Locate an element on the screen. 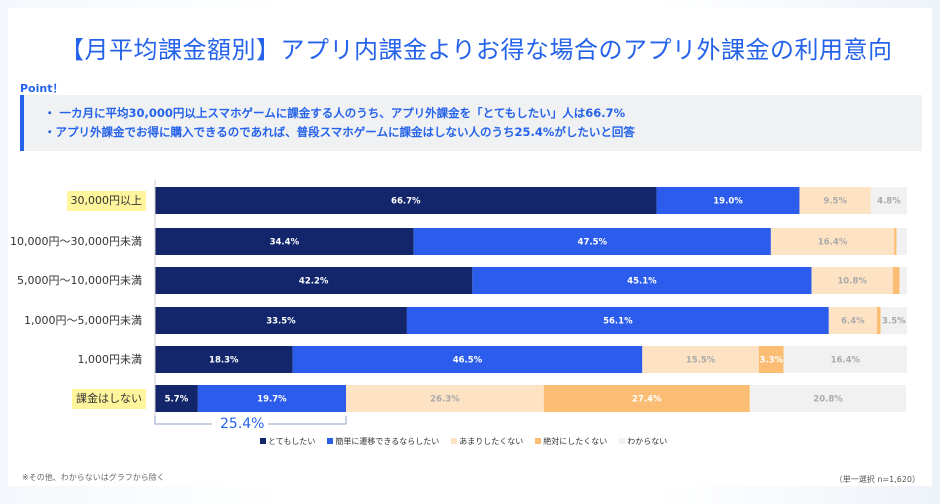 This screenshot has width=940, height=504. data-label: 27.4% is located at coordinates (647, 400).